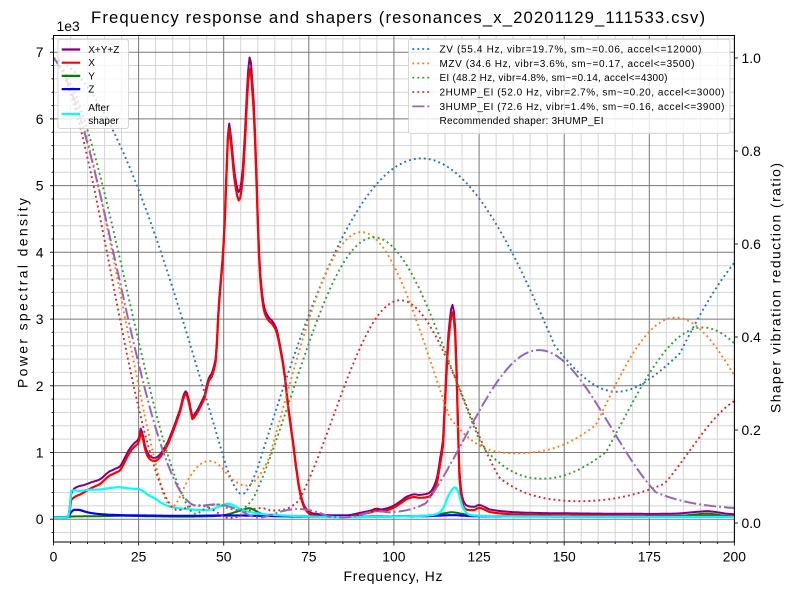 The height and width of the screenshot is (605, 800). I want to click on svg-text: 175, so click(649, 557).